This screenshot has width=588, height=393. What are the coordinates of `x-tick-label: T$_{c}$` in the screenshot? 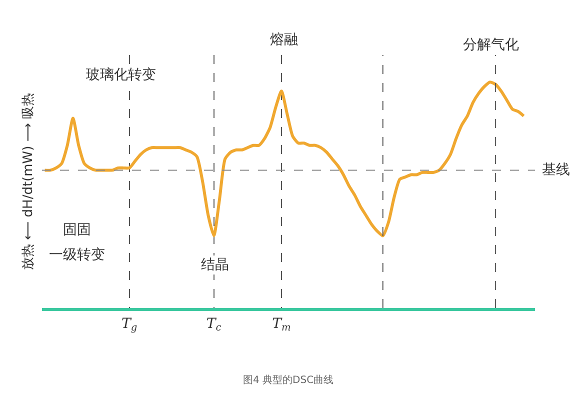 It's located at (214, 325).